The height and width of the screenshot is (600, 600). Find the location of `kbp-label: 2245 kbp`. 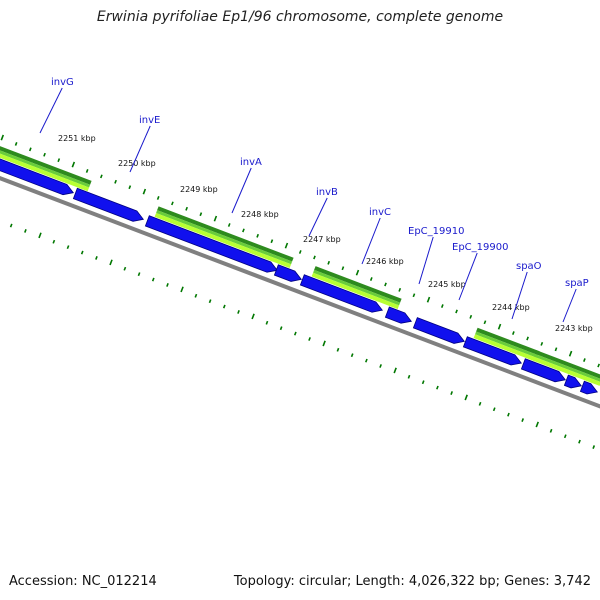

kbp-label: 2245 kbp is located at coordinates (447, 284).